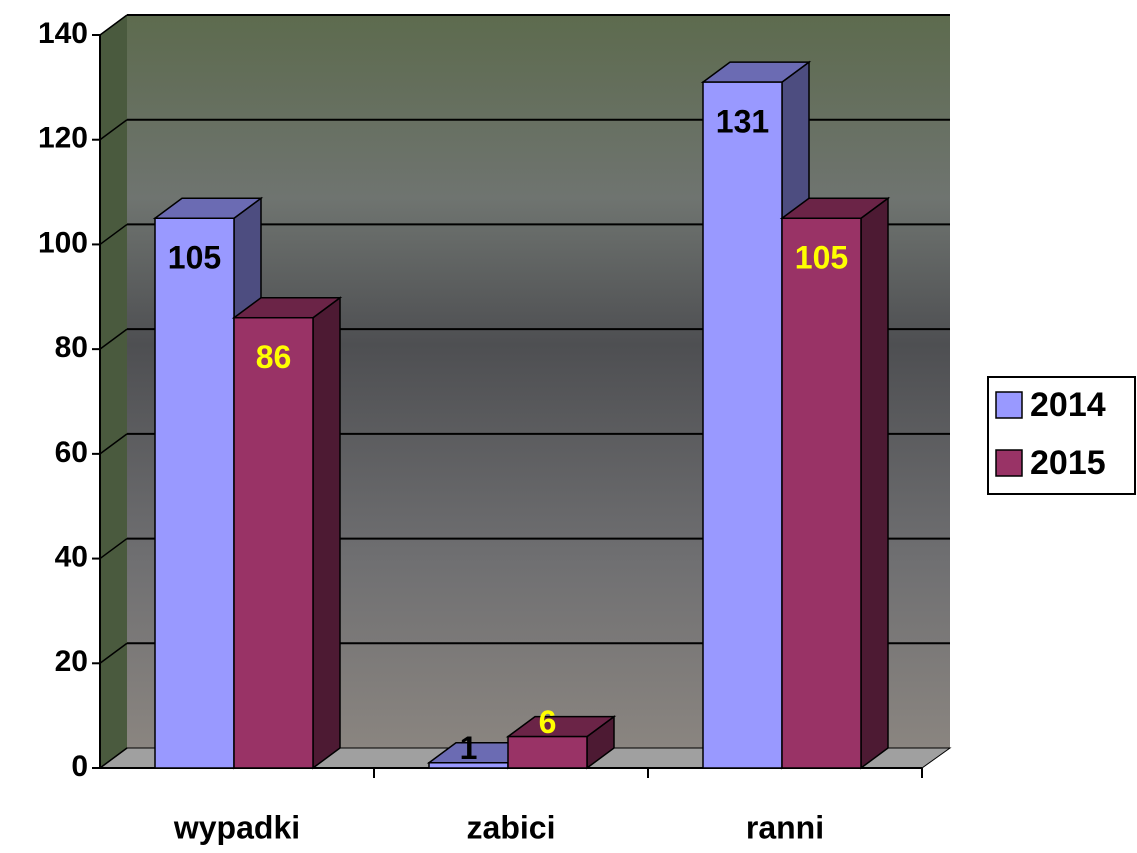  Describe the element at coordinates (548, 722) in the screenshot. I see `data-label: 6` at that location.